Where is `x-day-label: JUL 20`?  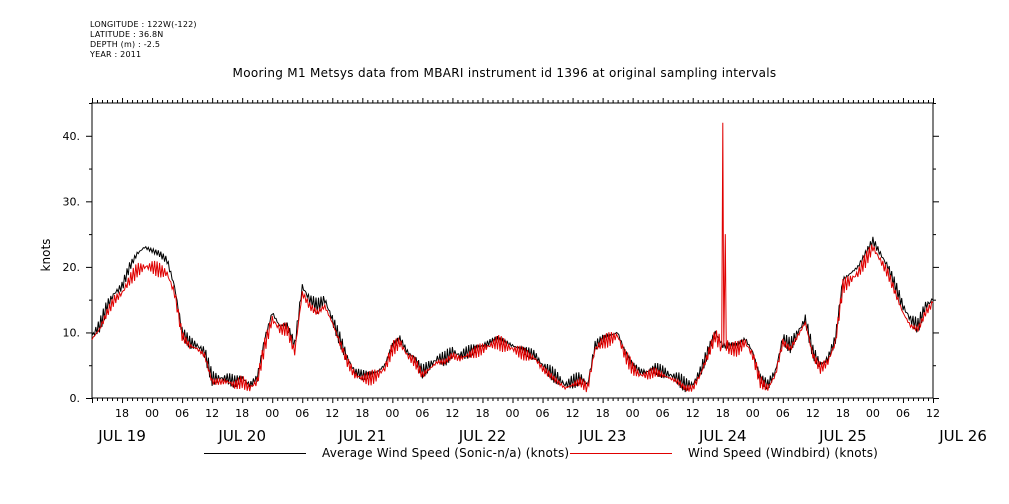 x-day-label: JUL 20 is located at coordinates (241, 436).